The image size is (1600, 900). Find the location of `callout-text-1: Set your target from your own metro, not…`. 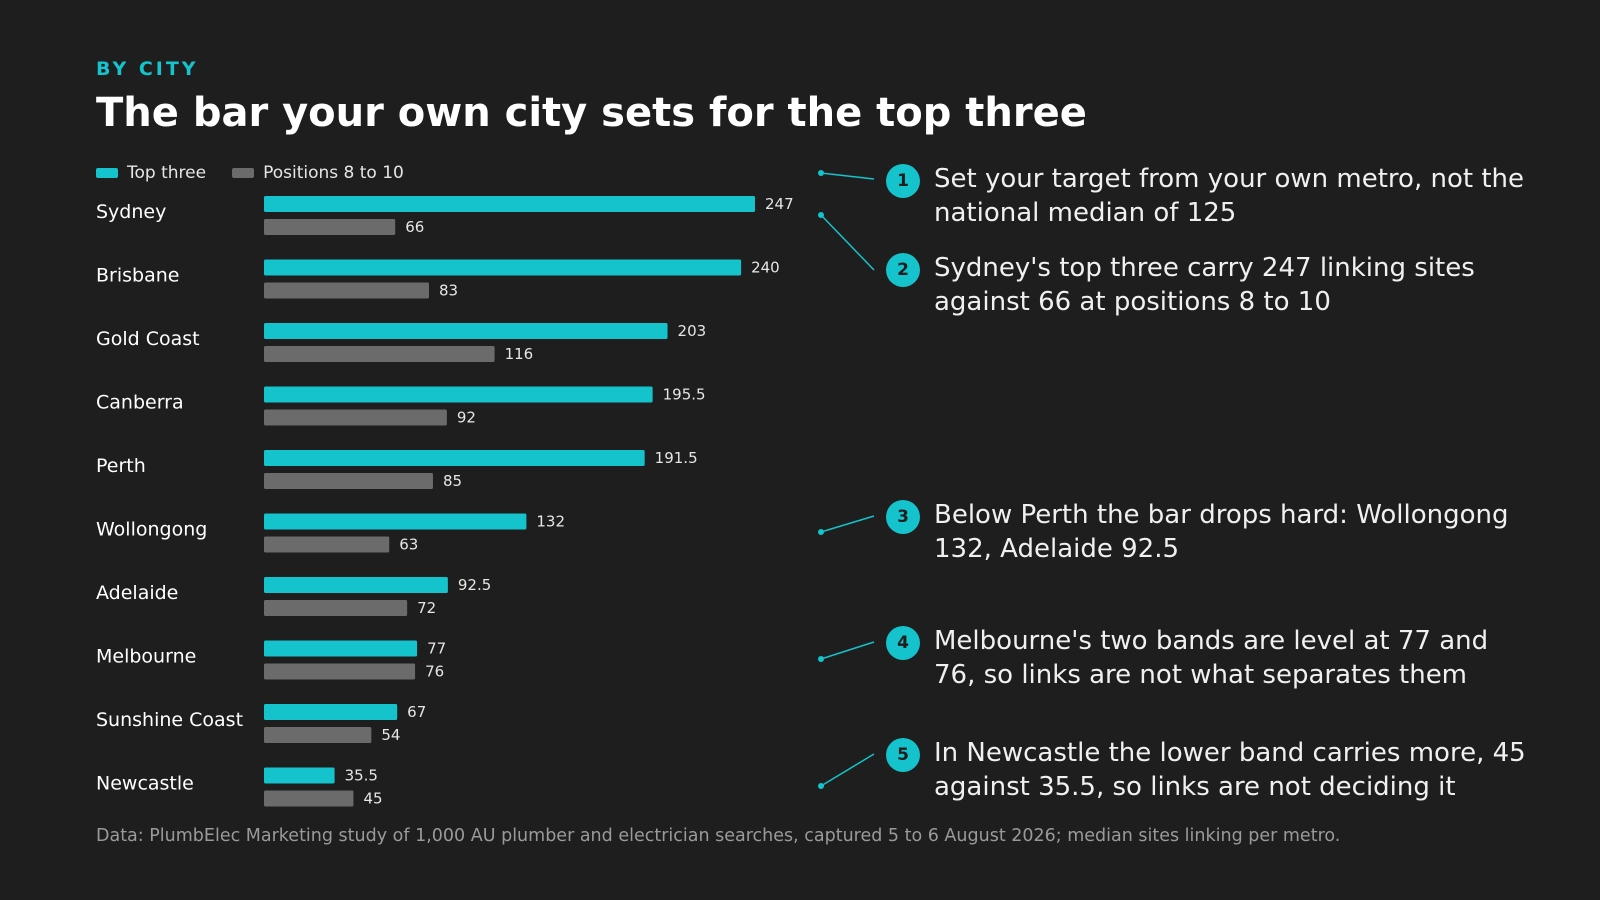

callout-text-1: Set your target from your own metro, not… is located at coordinates (1229, 196).